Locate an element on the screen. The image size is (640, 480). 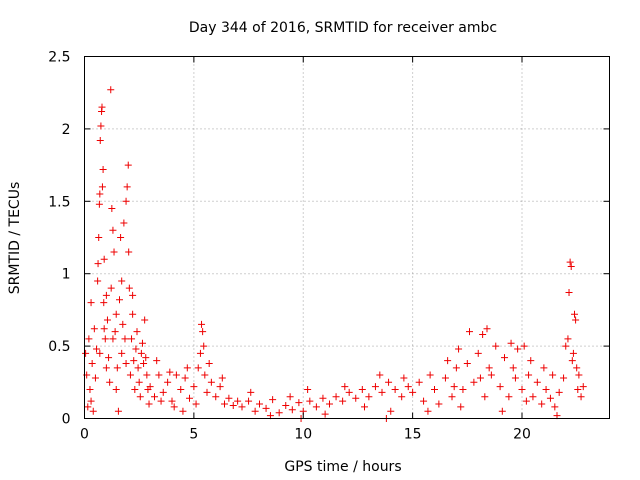
x-tick-labels: 0 5 10 15 20 is located at coordinates (305, 435).